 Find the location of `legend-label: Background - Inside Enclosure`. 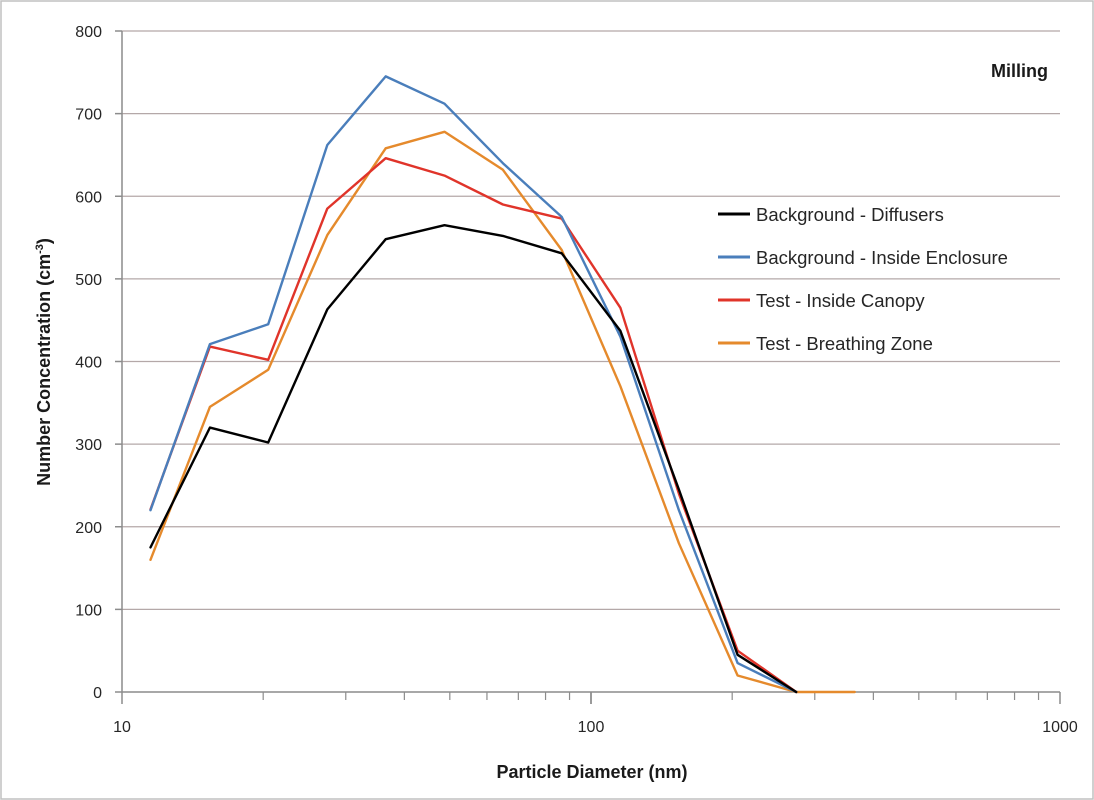

legend-label: Background - Inside Enclosure is located at coordinates (882, 257).